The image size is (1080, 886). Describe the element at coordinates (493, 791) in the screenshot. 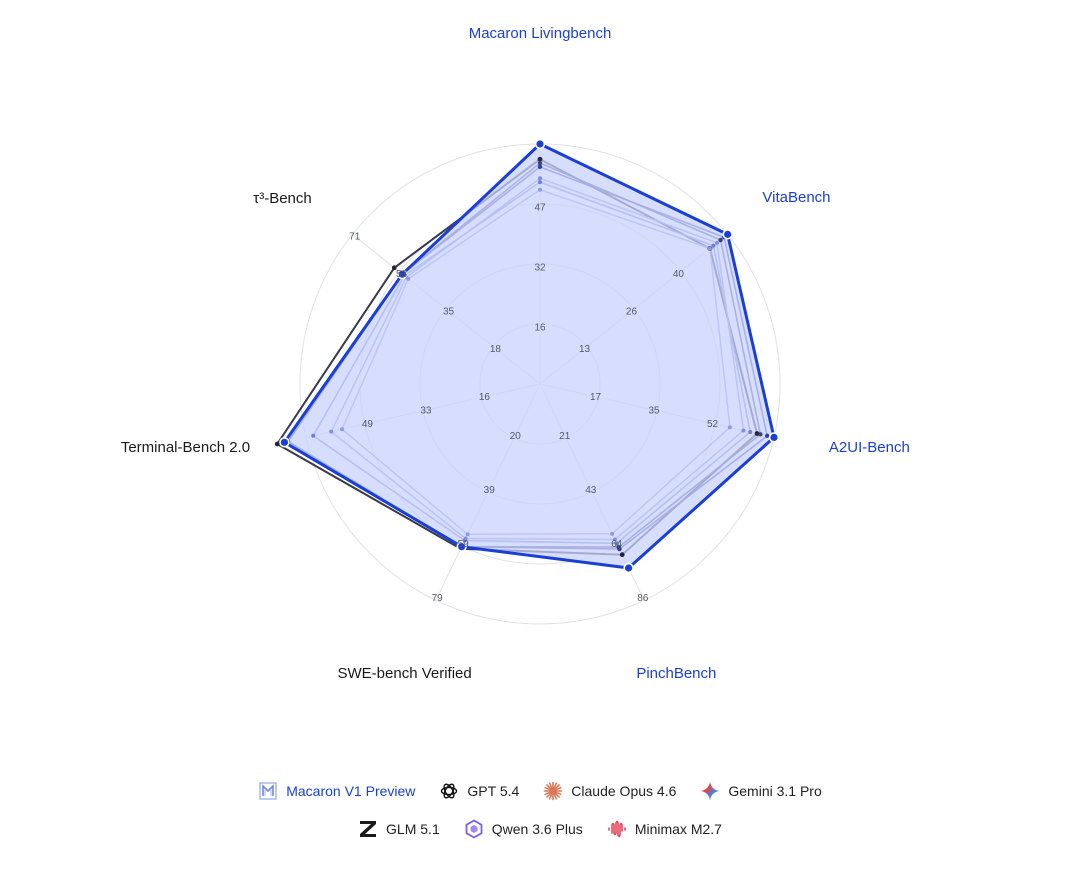

I see `legend-label: GPT 5.4` at that location.